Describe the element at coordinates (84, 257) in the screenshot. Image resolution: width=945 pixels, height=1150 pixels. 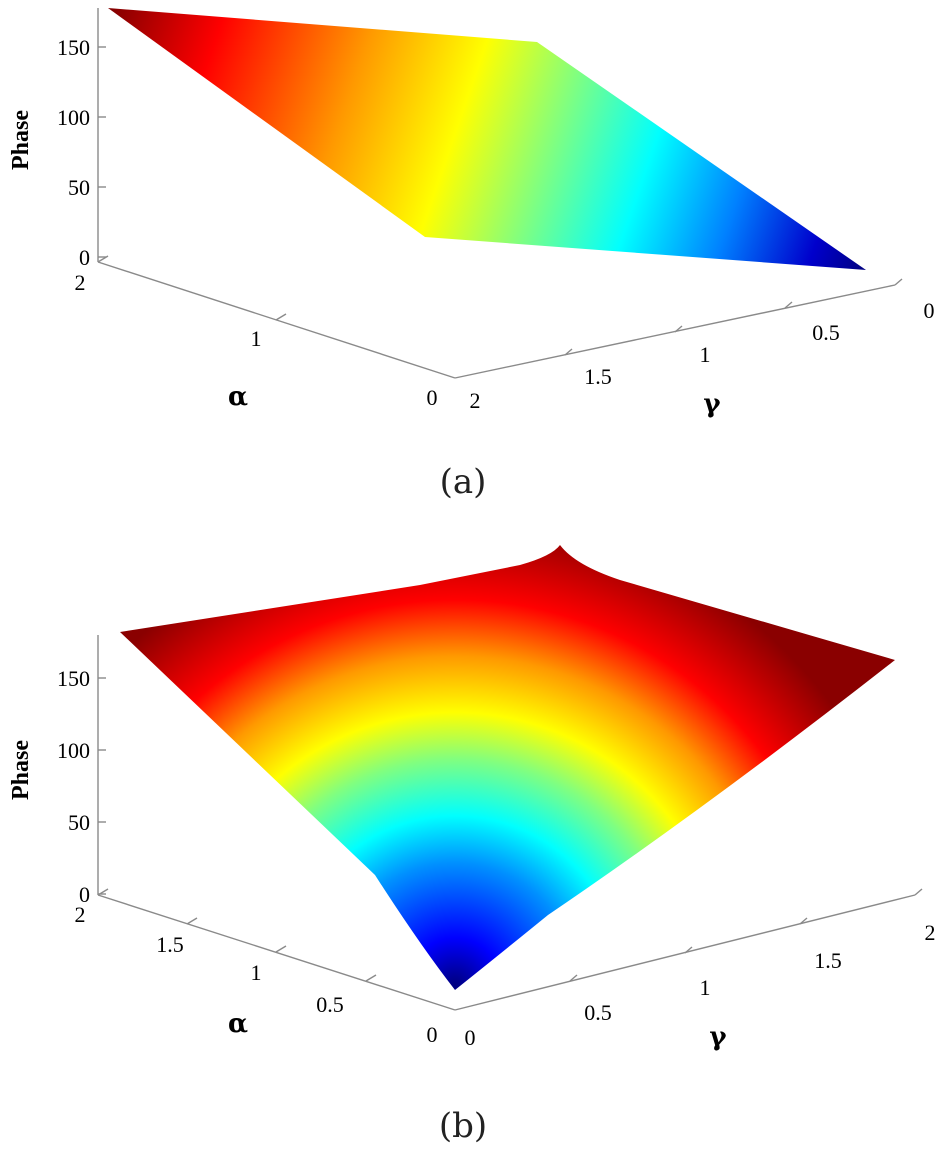
I see `z-tick-label-a: 0` at that location.